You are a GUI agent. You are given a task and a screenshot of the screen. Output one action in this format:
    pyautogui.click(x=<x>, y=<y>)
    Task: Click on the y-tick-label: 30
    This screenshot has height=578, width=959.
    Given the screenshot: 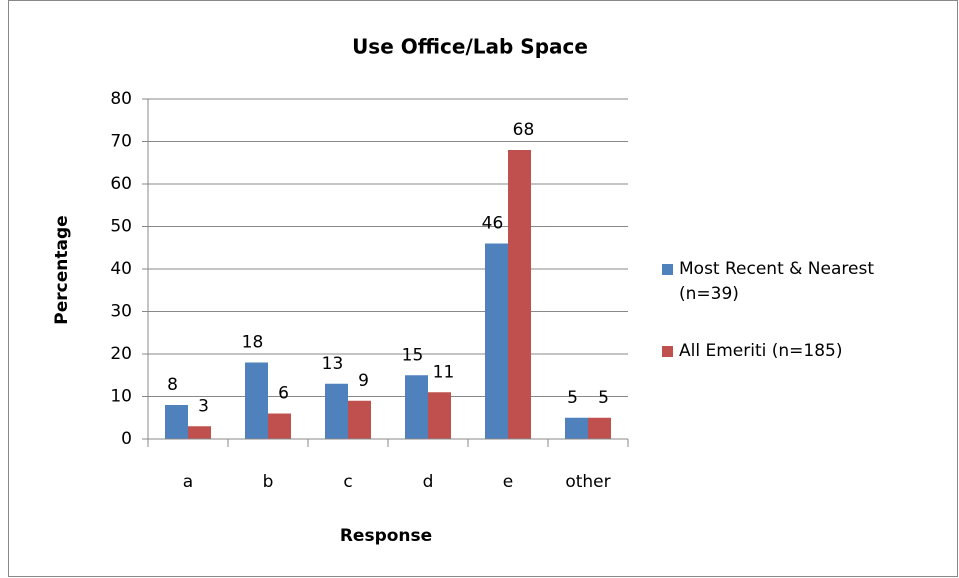 What is the action you would take?
    pyautogui.click(x=121, y=312)
    